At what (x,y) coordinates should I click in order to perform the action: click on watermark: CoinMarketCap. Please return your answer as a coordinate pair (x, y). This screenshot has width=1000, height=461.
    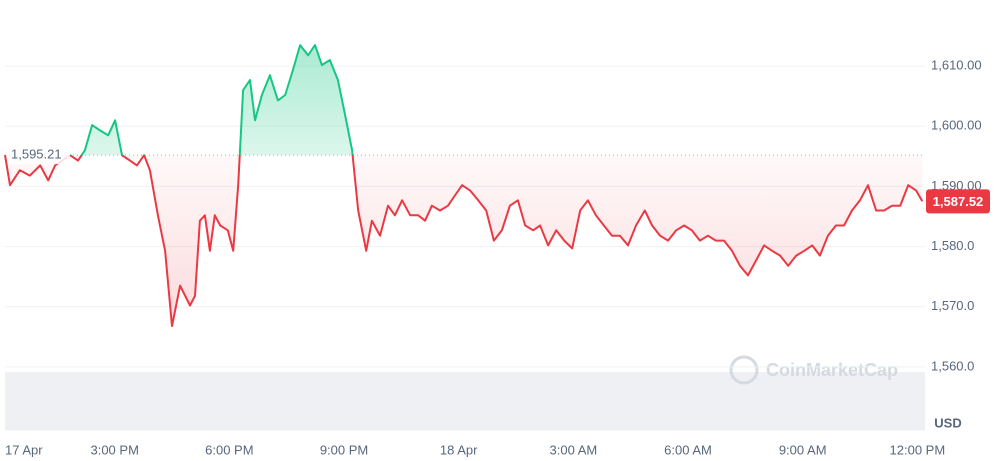
    Looking at the image, I should click on (813, 370).